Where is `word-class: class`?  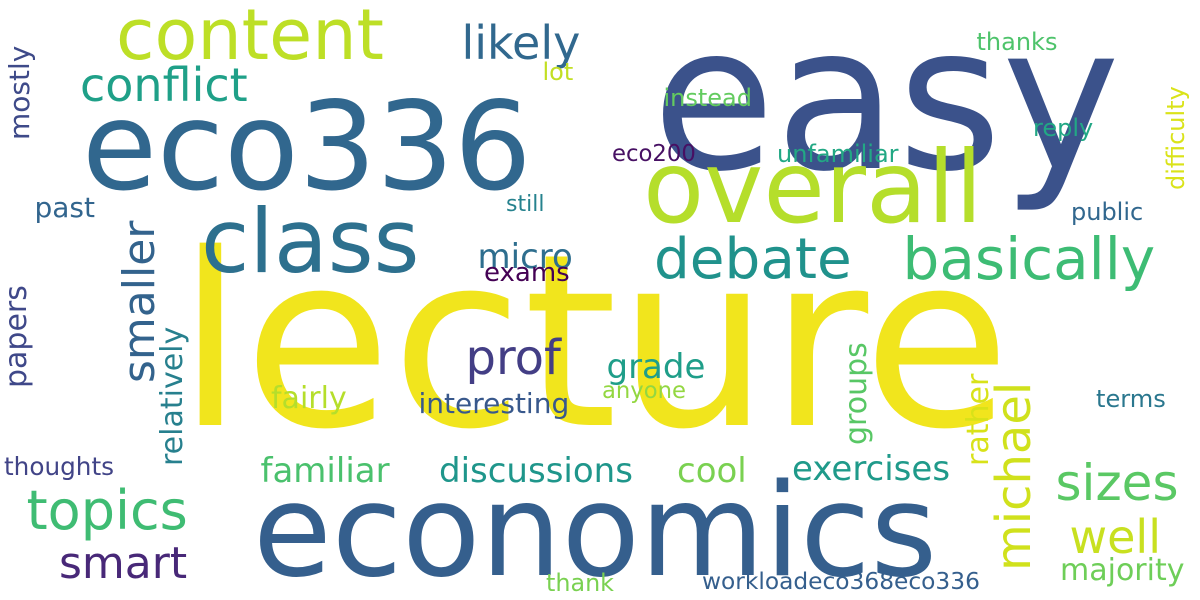 word-class: class is located at coordinates (310, 241).